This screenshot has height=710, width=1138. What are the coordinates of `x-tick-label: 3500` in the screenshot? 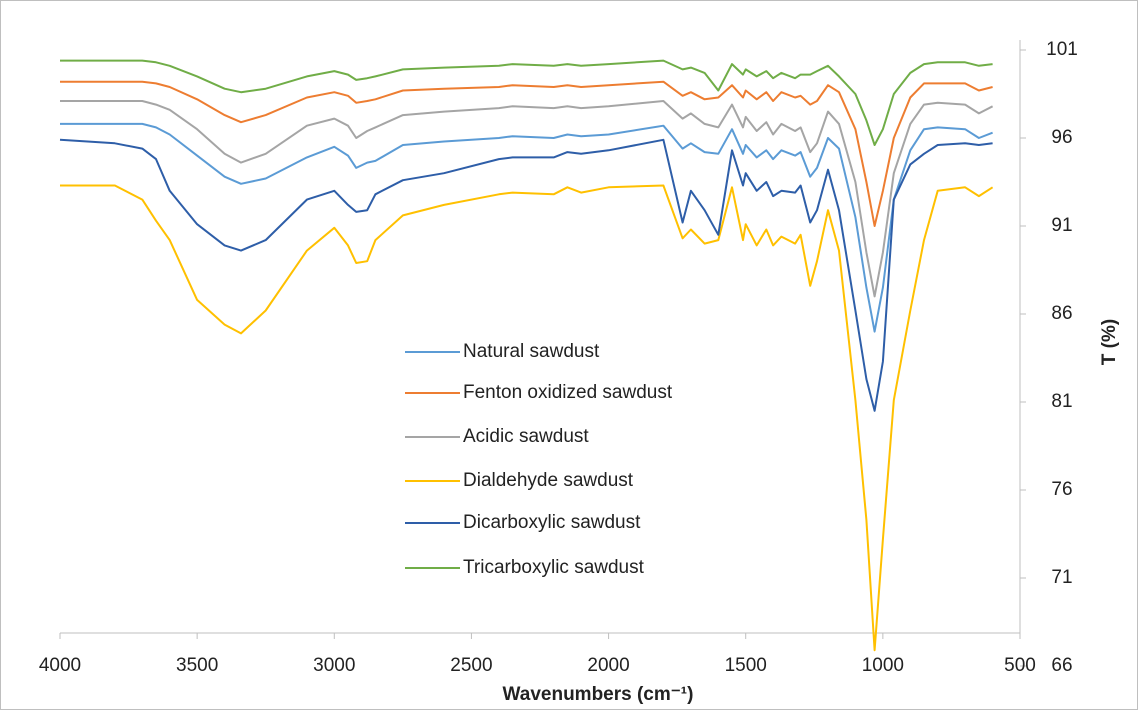 It's located at (197, 665).